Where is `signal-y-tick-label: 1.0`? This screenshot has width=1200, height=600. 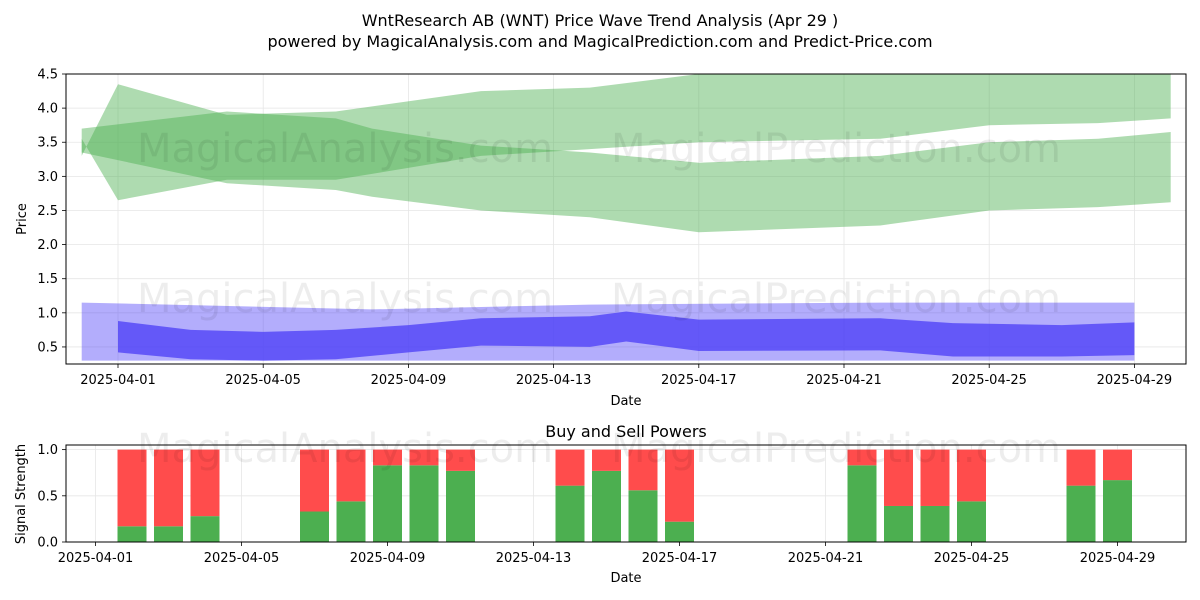
signal-y-tick-label: 1.0 is located at coordinates (47, 450).